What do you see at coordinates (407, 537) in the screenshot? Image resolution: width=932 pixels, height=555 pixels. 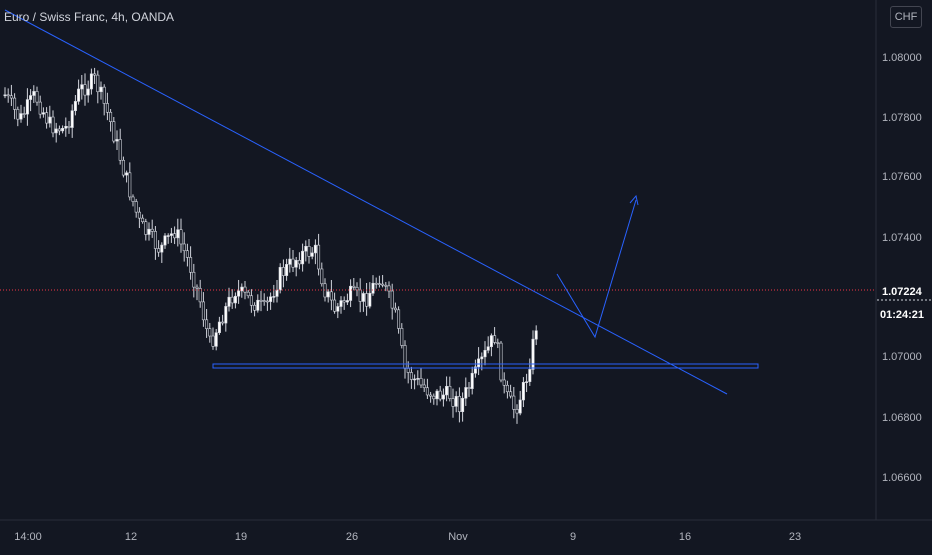 I see `time-axis: 14:00 12 19 26 Nov 9 16 23` at bounding box center [407, 537].